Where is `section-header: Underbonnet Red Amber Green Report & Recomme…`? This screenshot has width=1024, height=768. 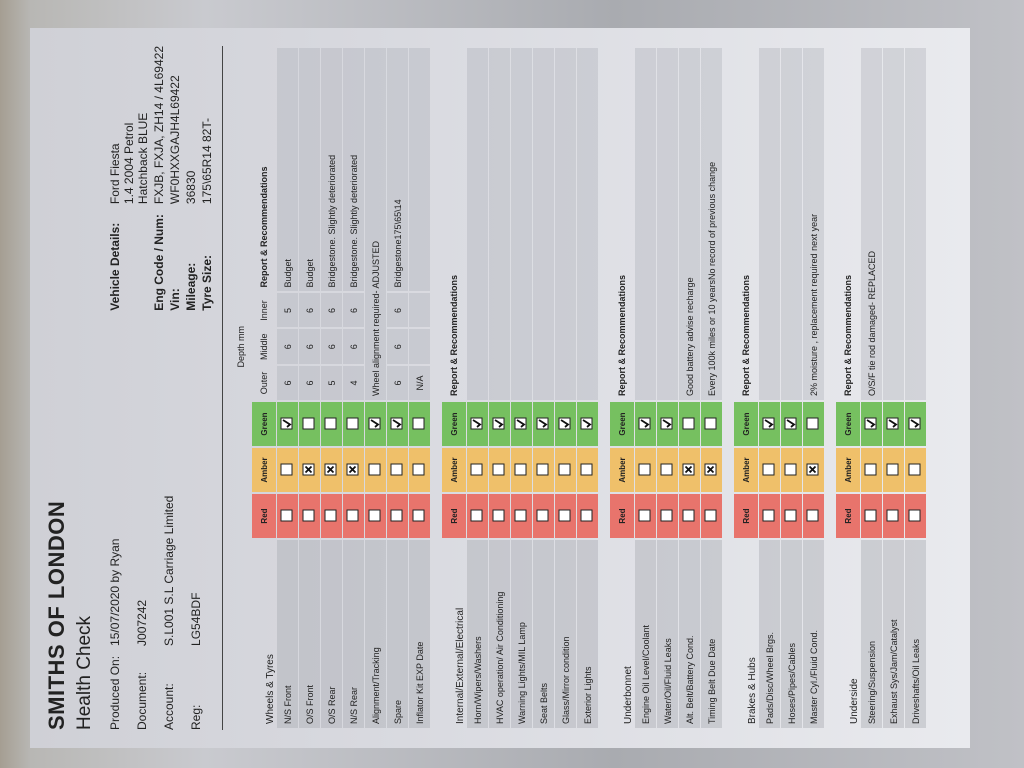
section-header: Underbonnet Red Amber Green Report & Recomme… is located at coordinates (622, 388).